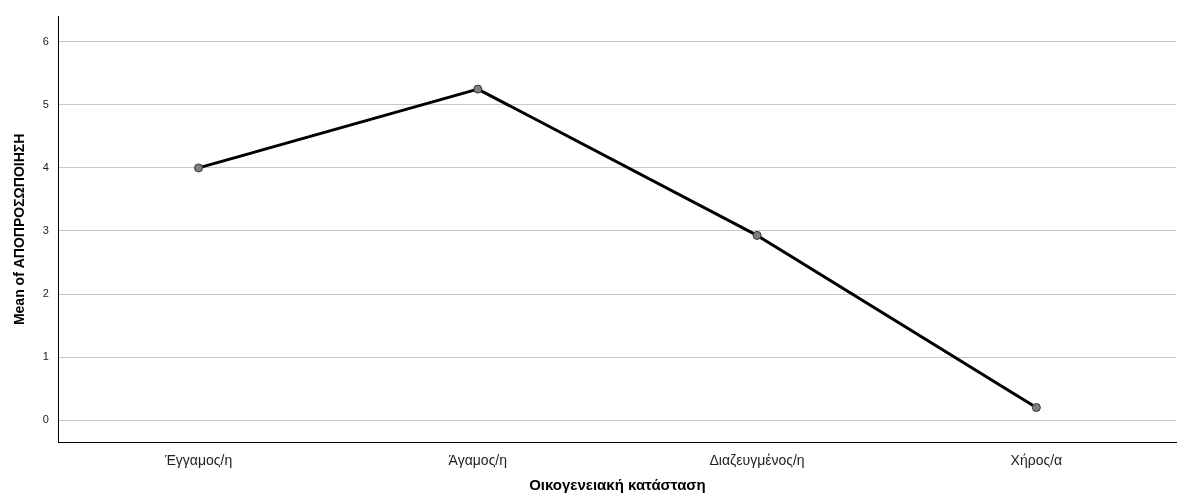 The height and width of the screenshot is (503, 1186). What do you see at coordinates (45, 40) in the screenshot?
I see `y-tick-label: 6` at bounding box center [45, 40].